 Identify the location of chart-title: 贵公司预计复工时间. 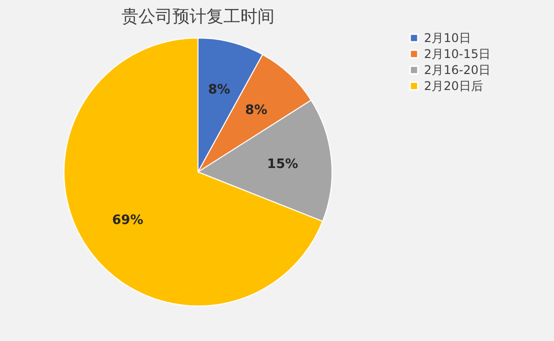
(198, 17).